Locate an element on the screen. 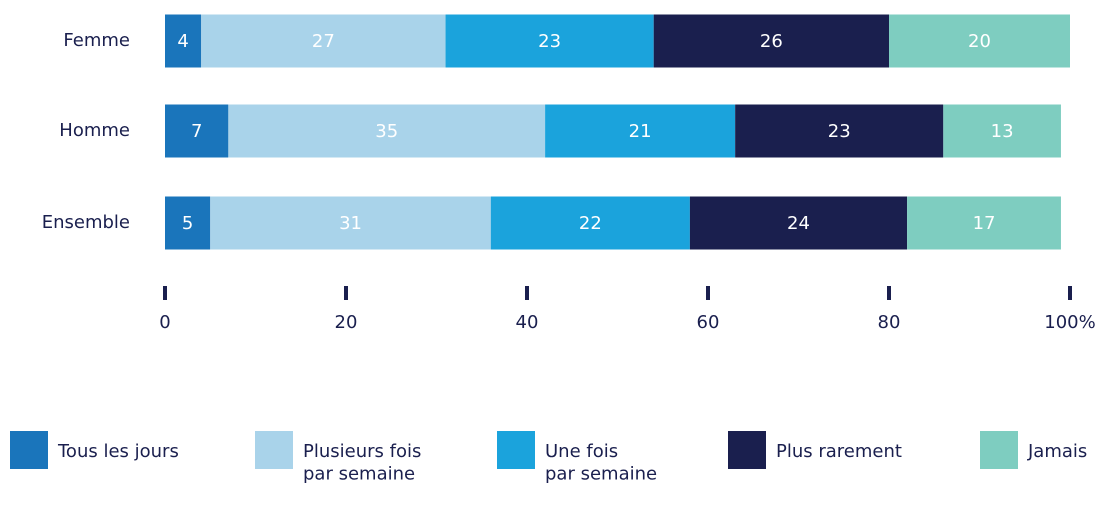 The width and height of the screenshot is (1106, 520). data-label: 31 is located at coordinates (350, 223).